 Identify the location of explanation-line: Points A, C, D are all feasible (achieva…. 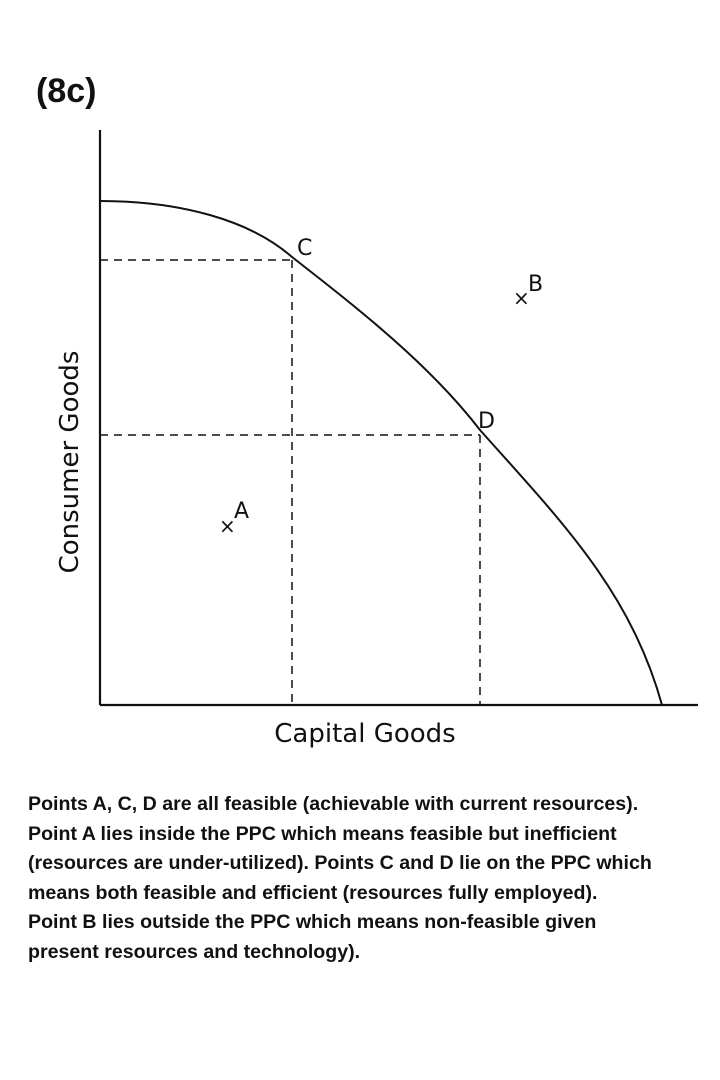
(333, 804).